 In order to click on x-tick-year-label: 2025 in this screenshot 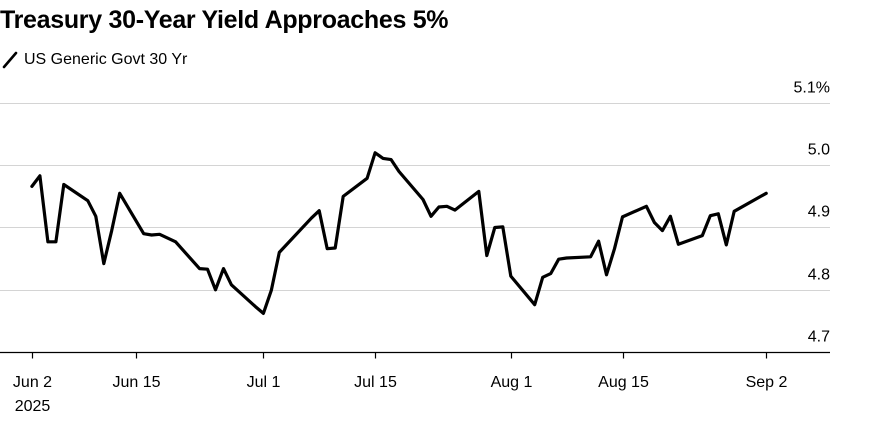, I will do `click(33, 406)`.